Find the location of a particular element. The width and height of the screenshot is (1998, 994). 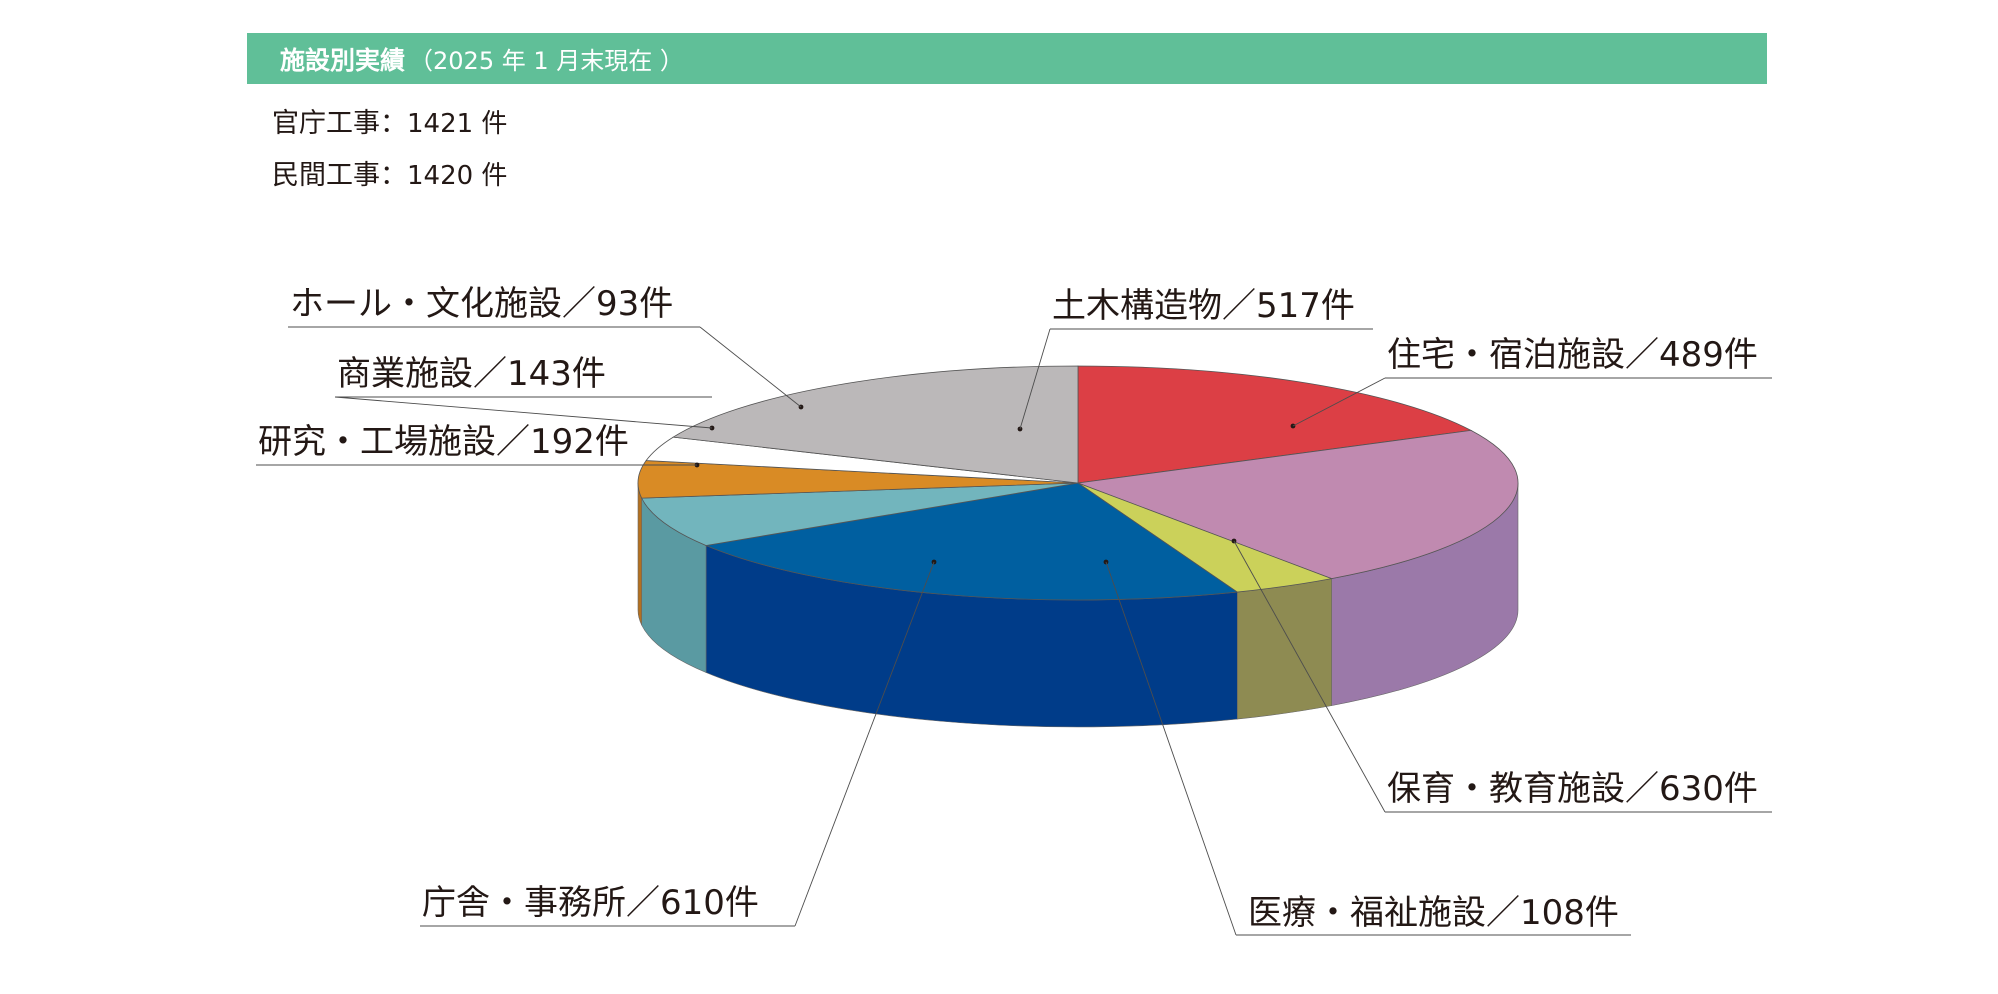

header-subtitle: （2025 年 1 月末現在 ） is located at coordinates (546, 61).